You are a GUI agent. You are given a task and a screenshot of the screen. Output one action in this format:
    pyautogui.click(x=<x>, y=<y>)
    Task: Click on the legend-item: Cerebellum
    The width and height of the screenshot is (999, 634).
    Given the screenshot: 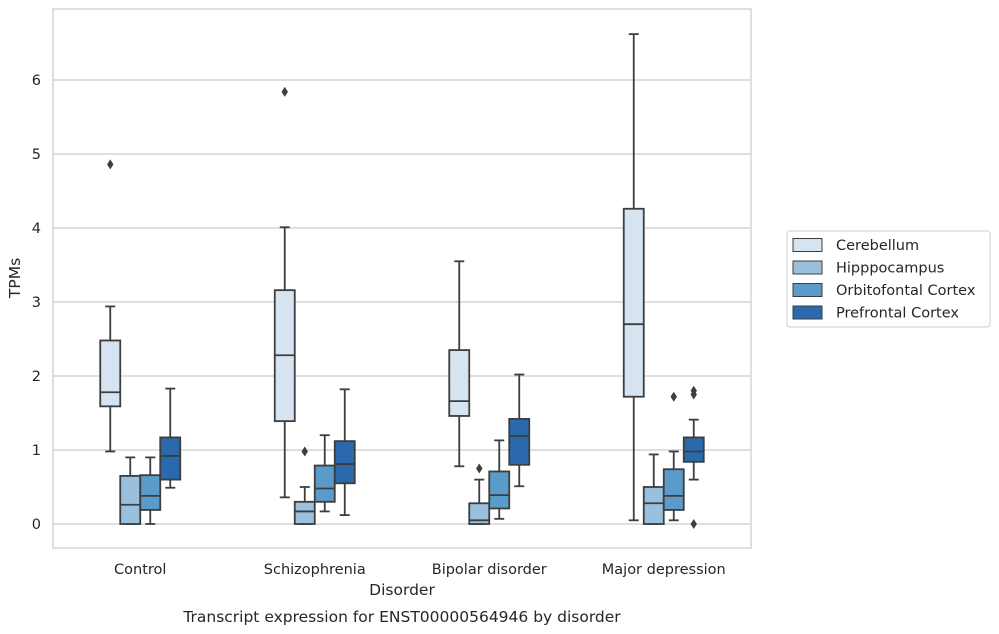 What is the action you would take?
    pyautogui.click(x=855, y=246)
    